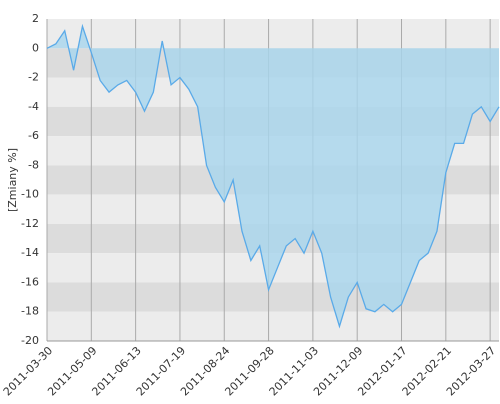  Describe the element at coordinates (33, 106) in the screenshot. I see `y-tick-label: -4` at that location.